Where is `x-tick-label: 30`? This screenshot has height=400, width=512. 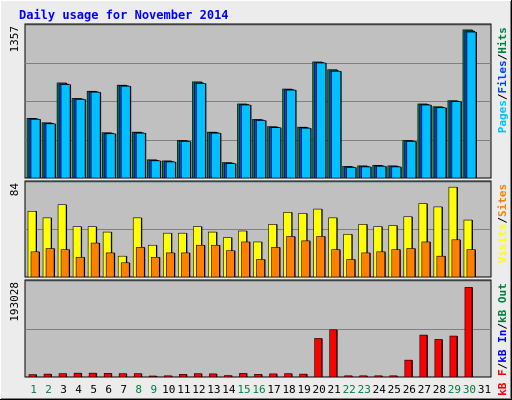
x-tick-label: 30 is located at coordinates (469, 389).